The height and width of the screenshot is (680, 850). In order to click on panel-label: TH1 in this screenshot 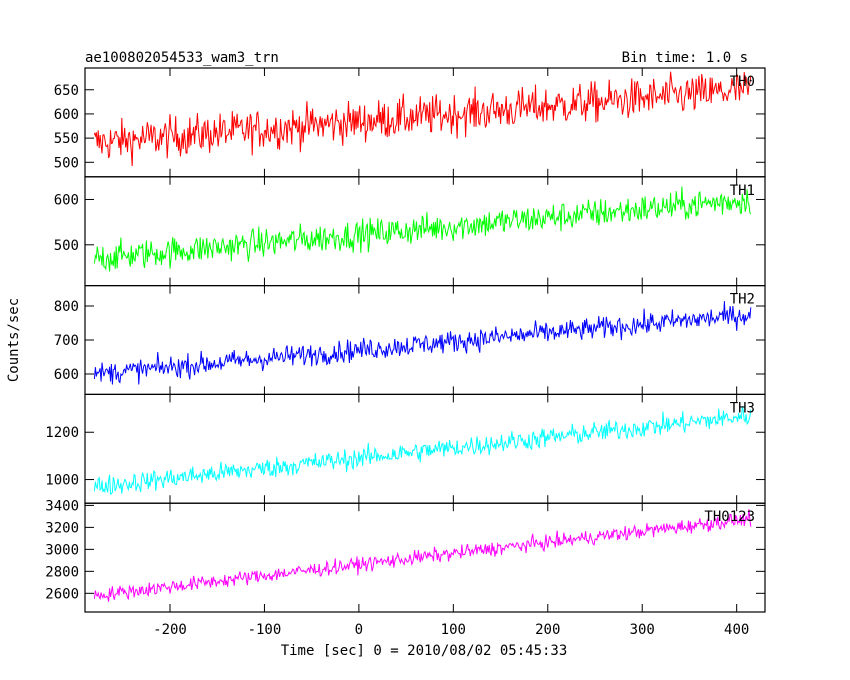, I will do `click(742, 191)`.